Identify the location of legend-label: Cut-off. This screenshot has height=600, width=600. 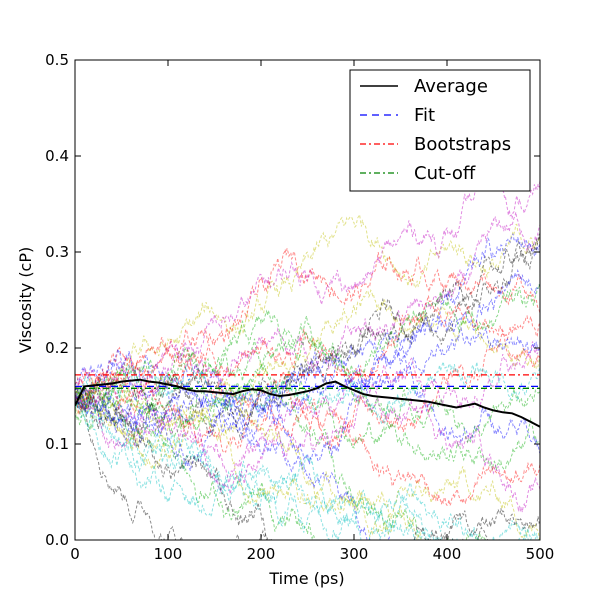
(445, 173).